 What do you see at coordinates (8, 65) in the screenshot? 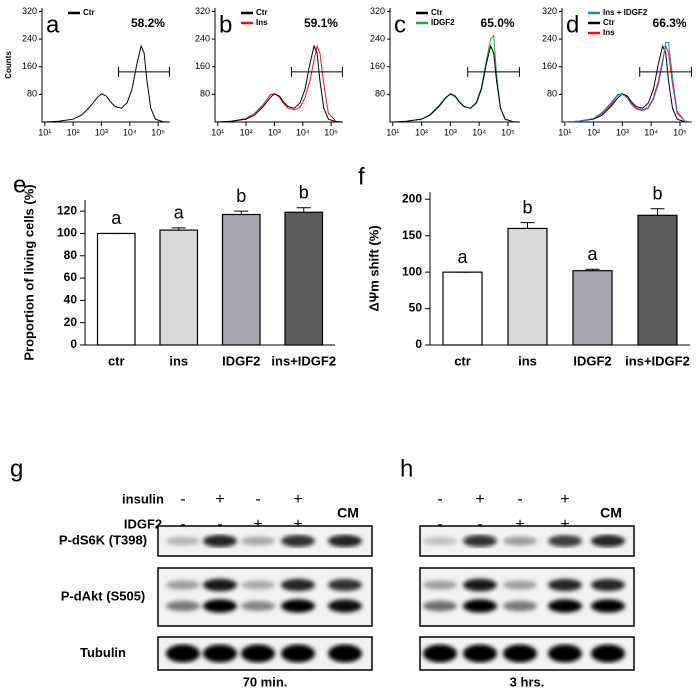
I see `y-axis-label: Counts` at bounding box center [8, 65].